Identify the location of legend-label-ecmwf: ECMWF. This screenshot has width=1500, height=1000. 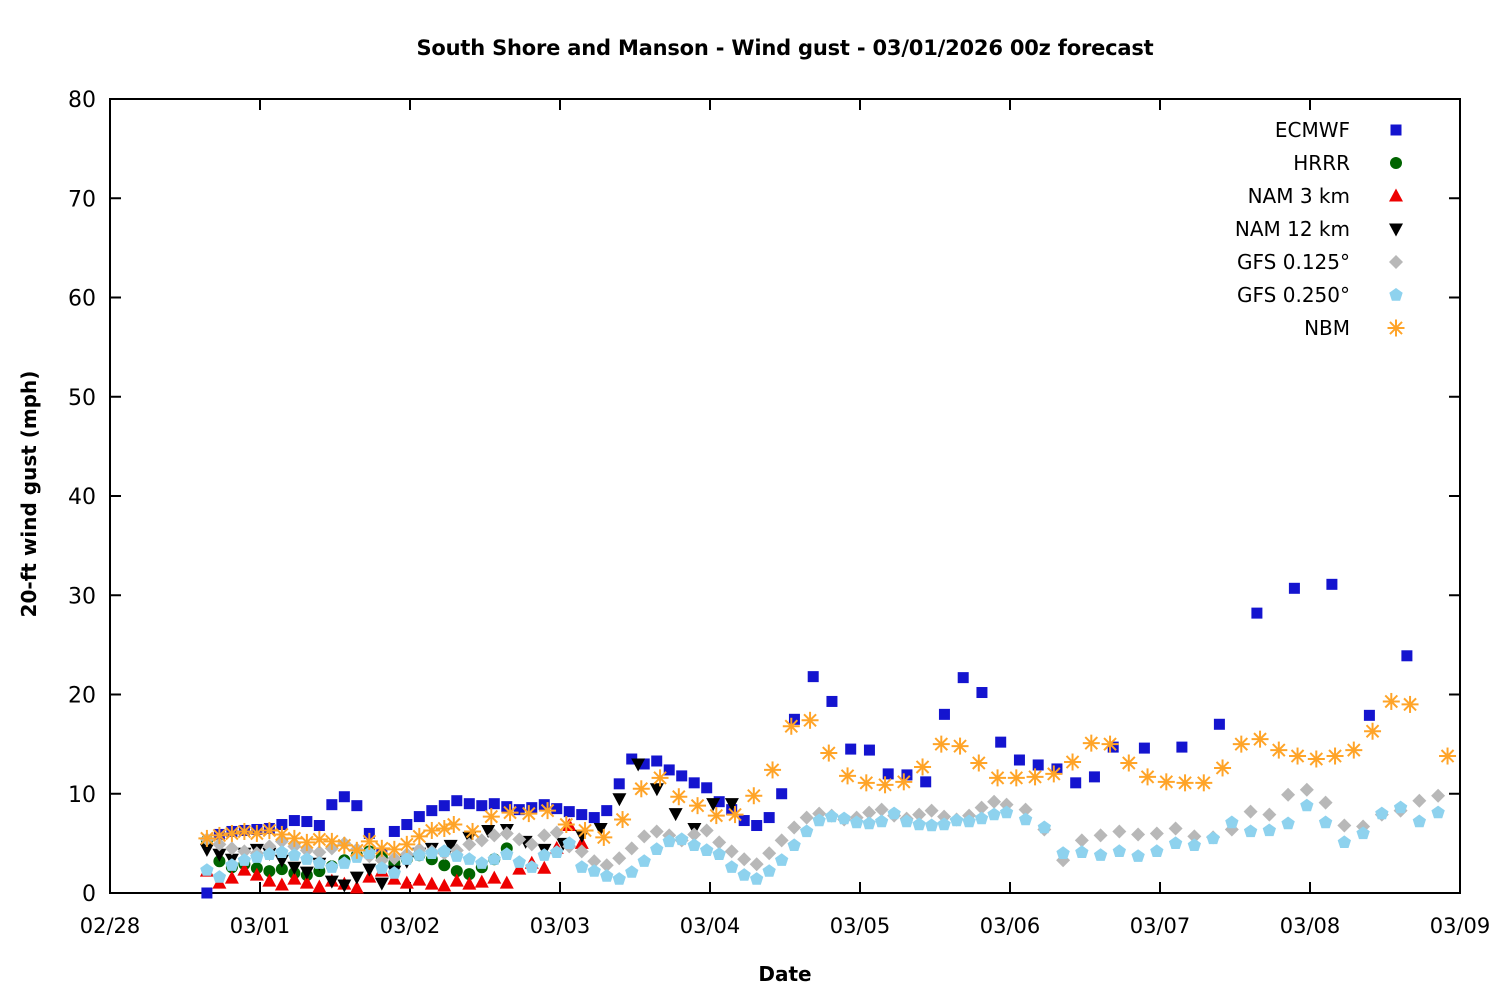
(1312, 129).